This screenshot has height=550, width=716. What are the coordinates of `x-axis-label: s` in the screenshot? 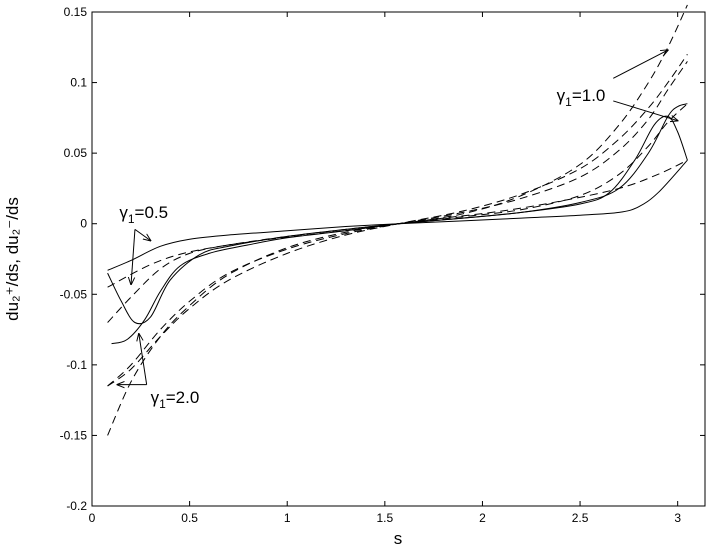 It's located at (398, 538).